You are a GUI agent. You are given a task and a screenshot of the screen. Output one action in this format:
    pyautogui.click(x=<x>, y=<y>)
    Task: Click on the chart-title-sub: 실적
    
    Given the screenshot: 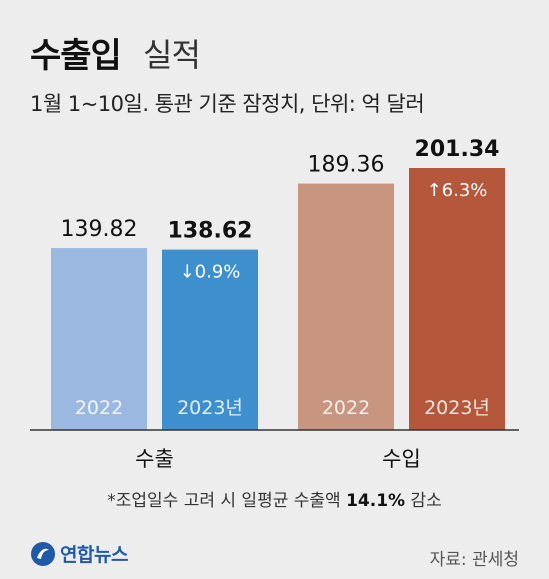 What is the action you would take?
    pyautogui.click(x=172, y=55)
    